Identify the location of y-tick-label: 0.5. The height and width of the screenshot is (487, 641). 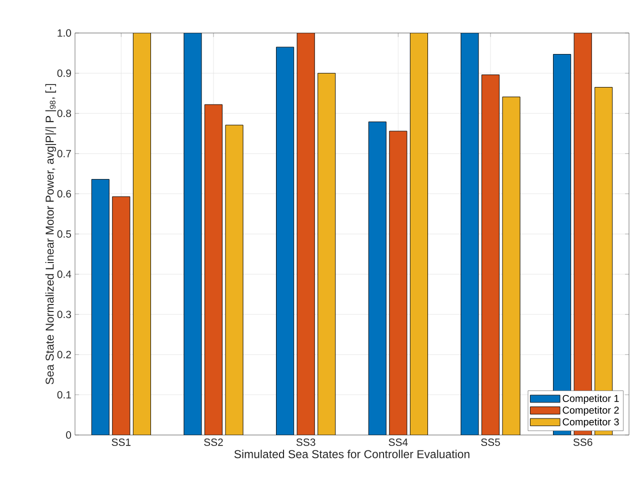
(64, 234).